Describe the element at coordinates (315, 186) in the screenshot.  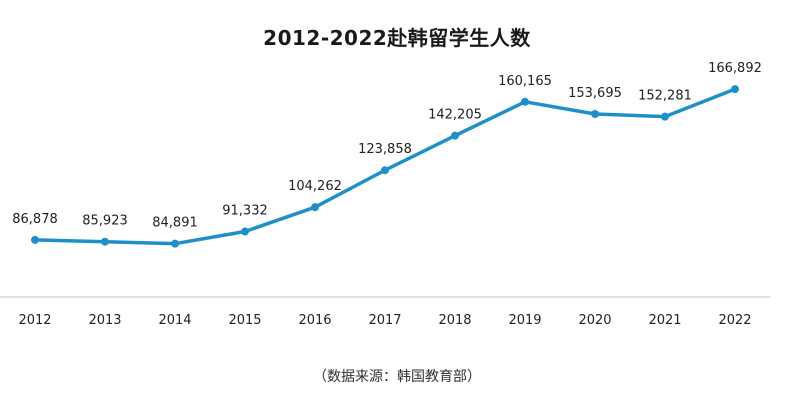
I see `data-label: 104,262` at that location.